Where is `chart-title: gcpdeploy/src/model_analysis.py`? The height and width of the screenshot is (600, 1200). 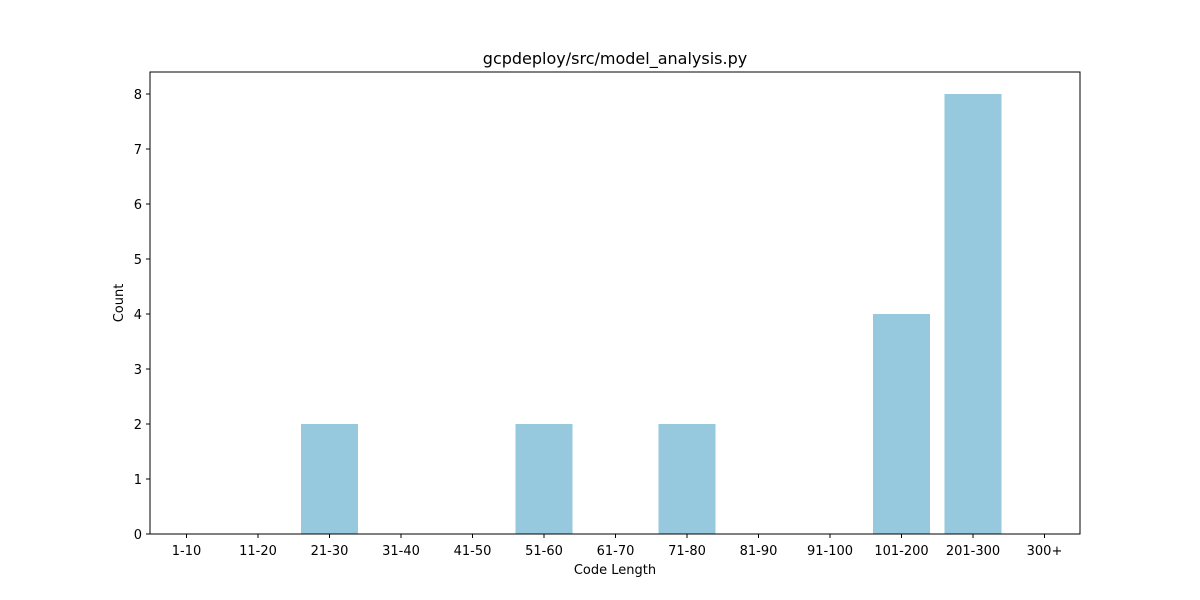
chart-title: gcpdeploy/src/model_analysis.py is located at coordinates (615, 59).